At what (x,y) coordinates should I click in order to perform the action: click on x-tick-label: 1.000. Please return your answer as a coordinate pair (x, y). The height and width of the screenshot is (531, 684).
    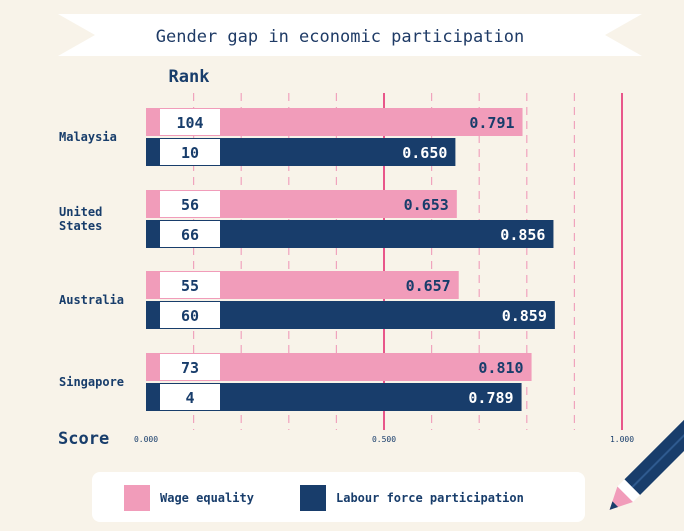
    Looking at the image, I should click on (622, 439).